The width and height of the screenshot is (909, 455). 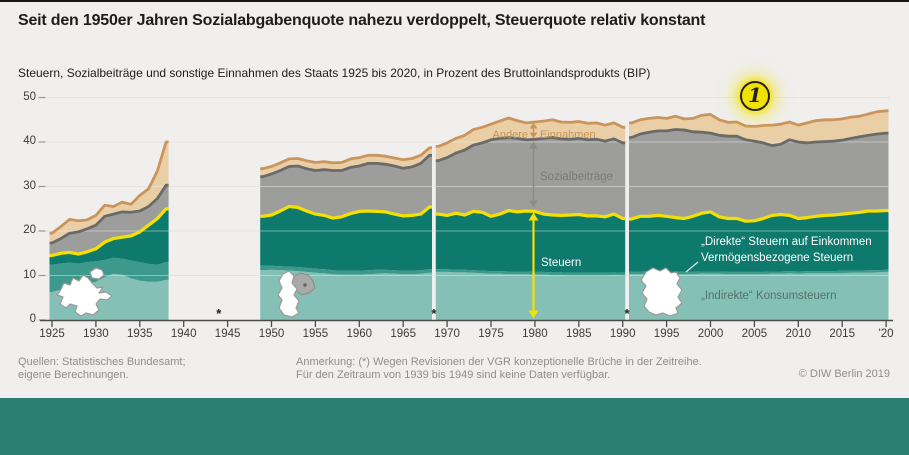 What do you see at coordinates (29, 185) in the screenshot?
I see `y-axis-label: 30` at bounding box center [29, 185].